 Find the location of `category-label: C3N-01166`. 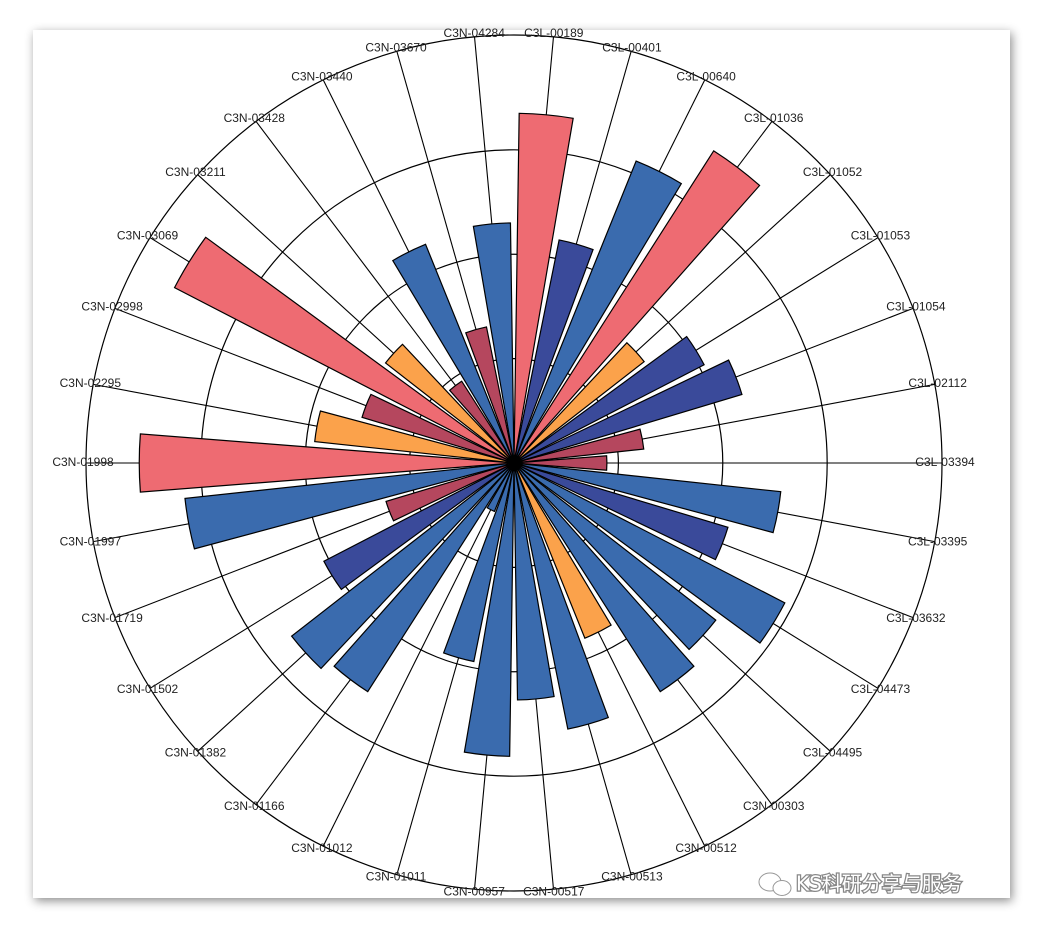

category-label: C3N-01166 is located at coordinates (254, 806).